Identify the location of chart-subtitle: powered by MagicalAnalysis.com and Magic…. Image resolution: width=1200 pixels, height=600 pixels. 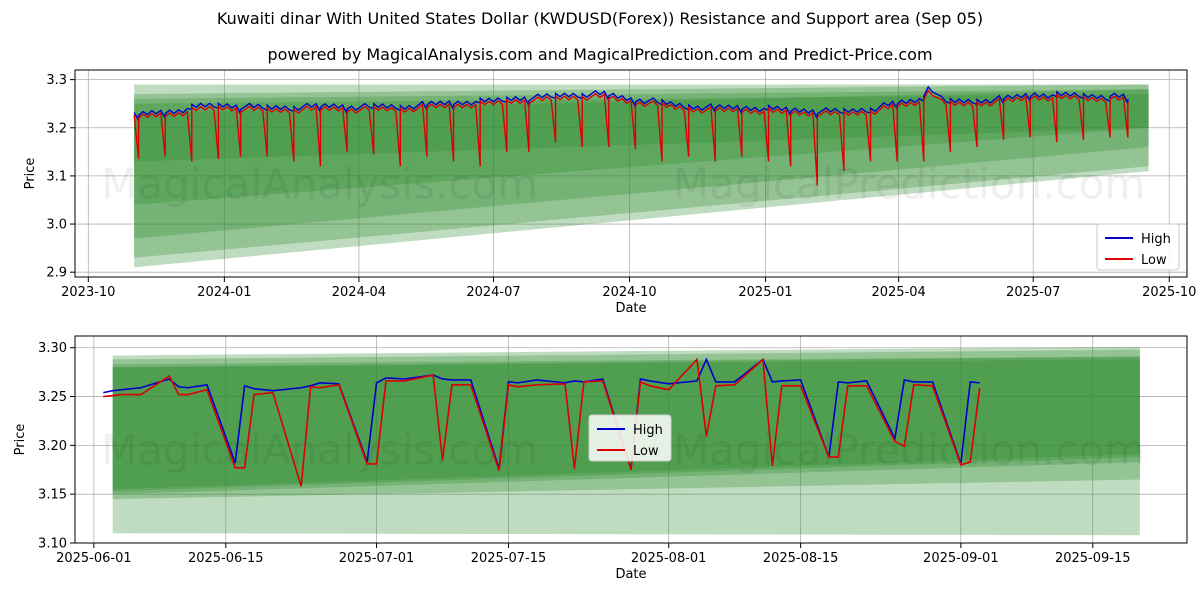
(600, 54).